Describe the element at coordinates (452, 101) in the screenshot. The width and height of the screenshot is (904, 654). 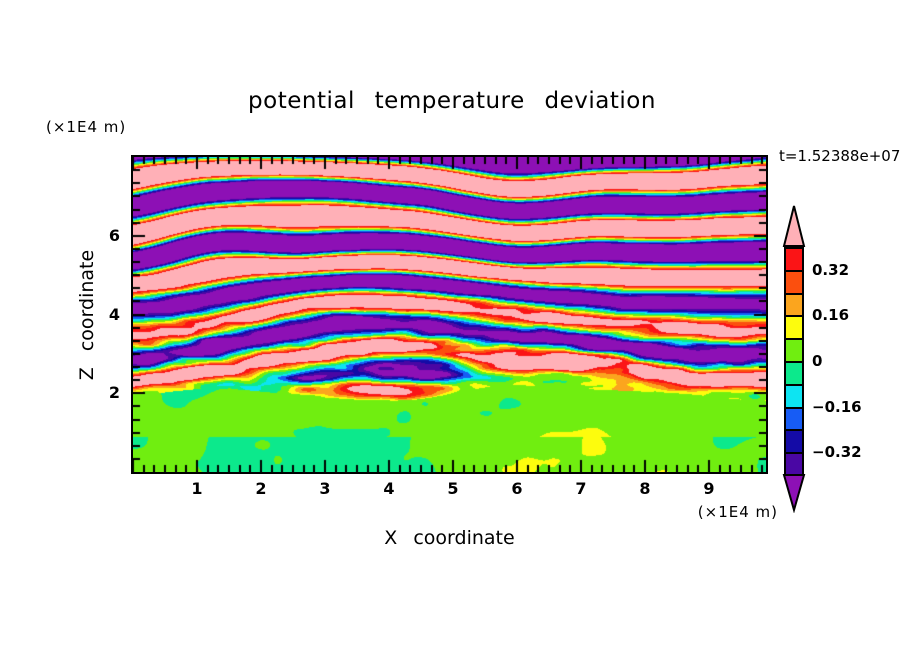
I see `chart-title: potential temperature deviation` at that location.